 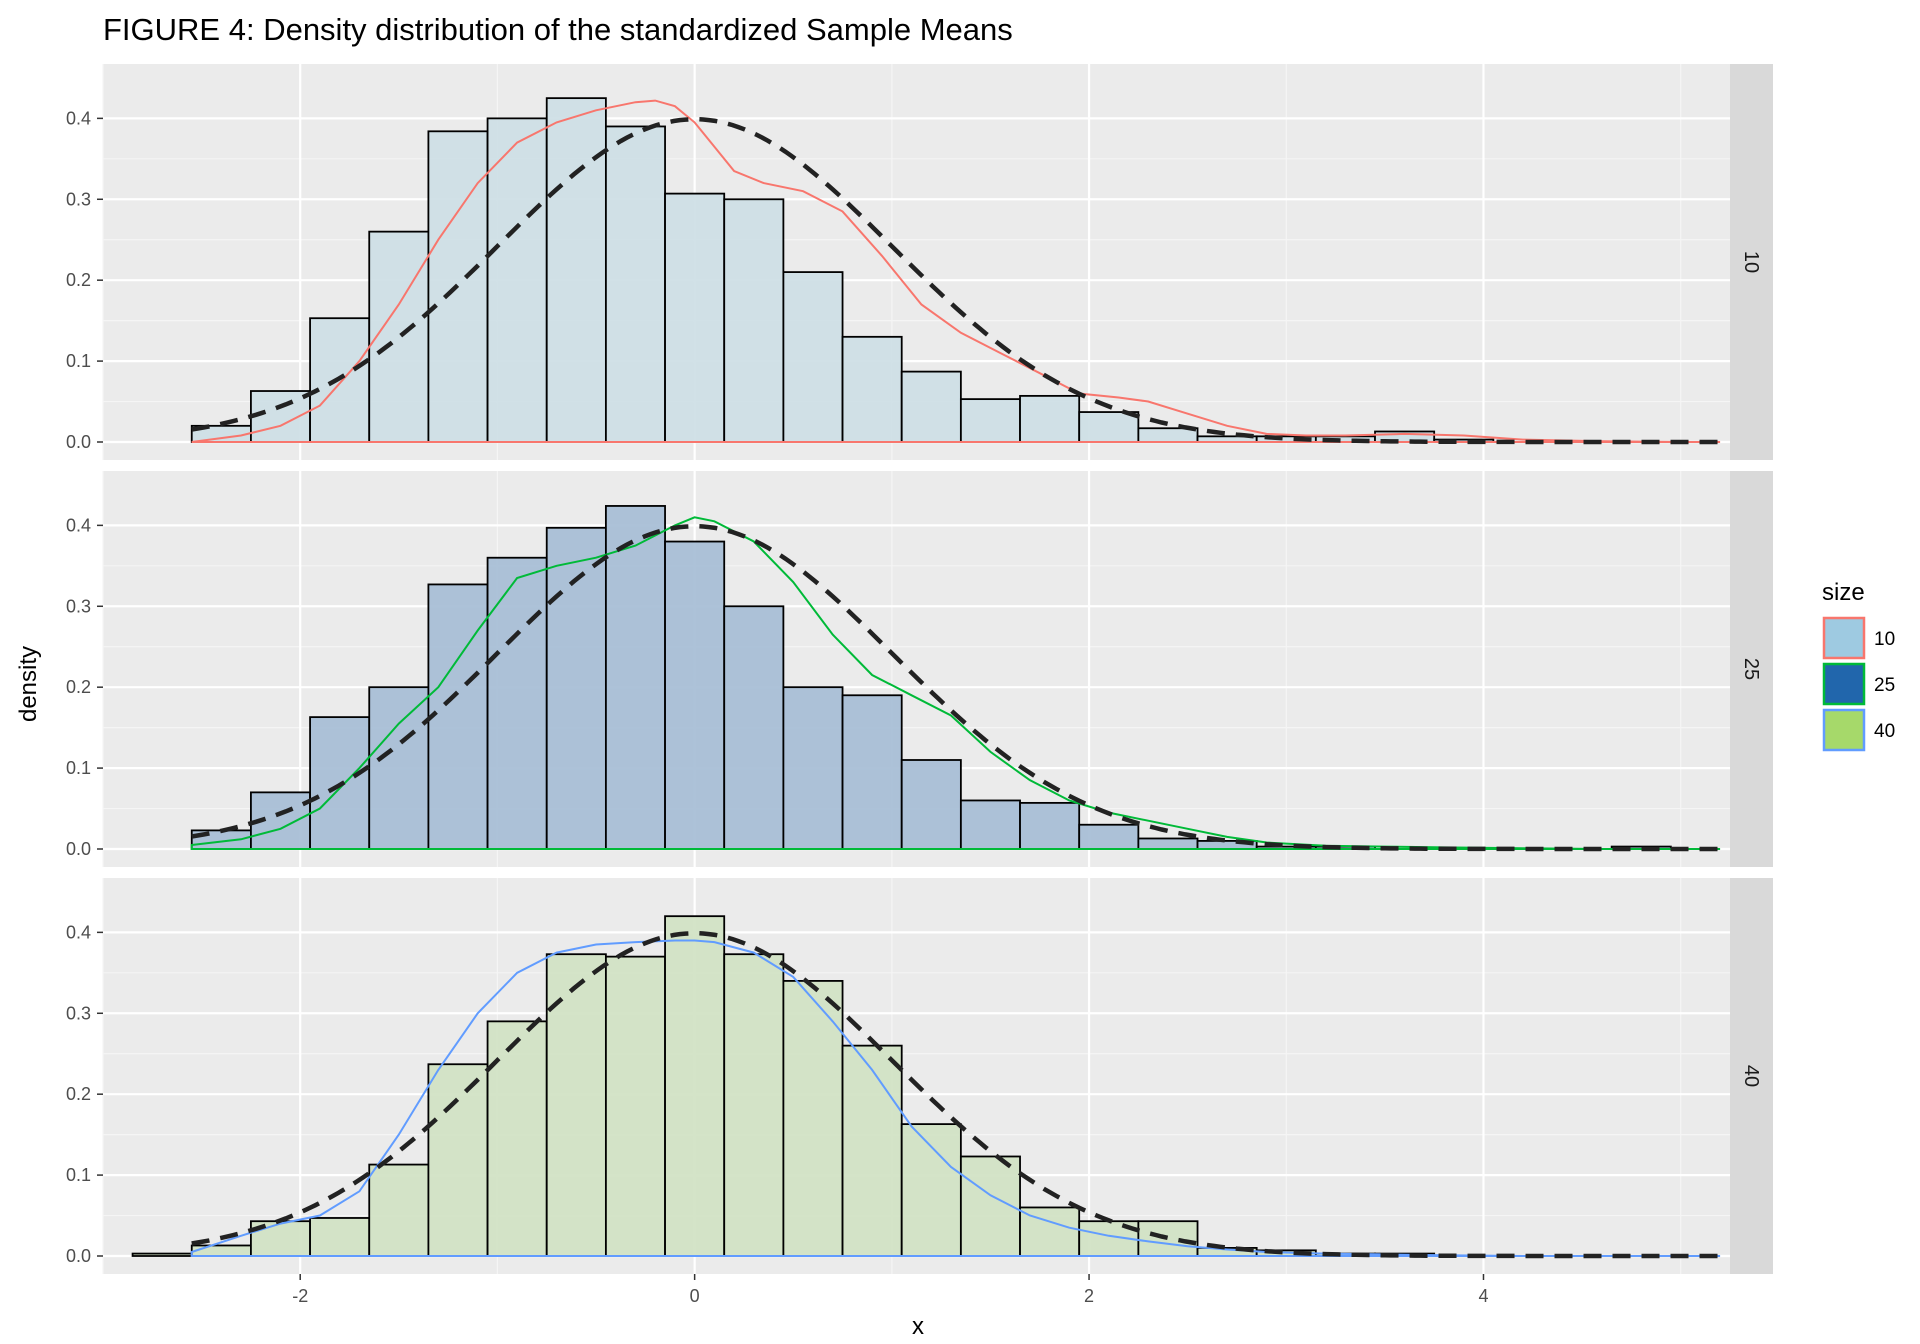 What do you see at coordinates (28, 684) in the screenshot?
I see `y-axis-title: density` at bounding box center [28, 684].